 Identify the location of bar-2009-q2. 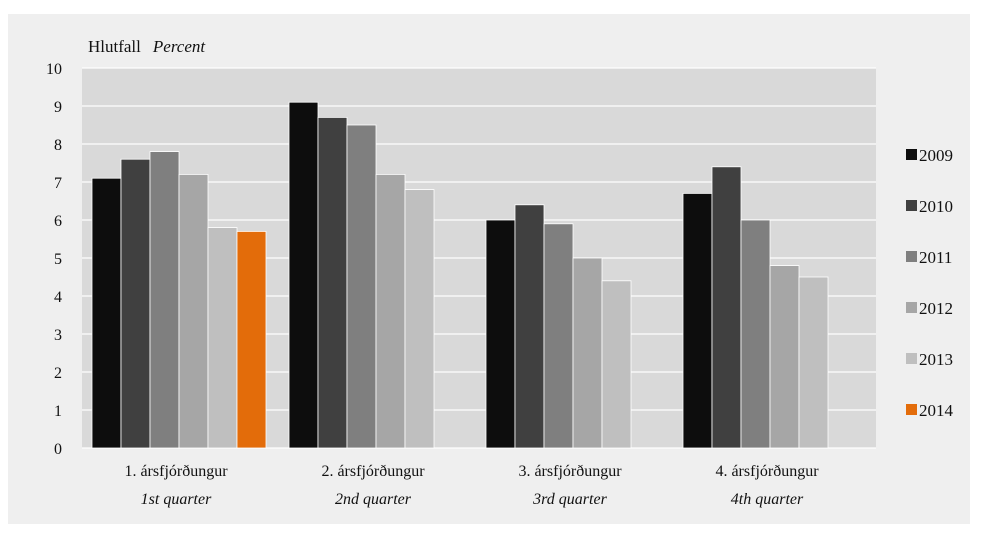
(303, 275).